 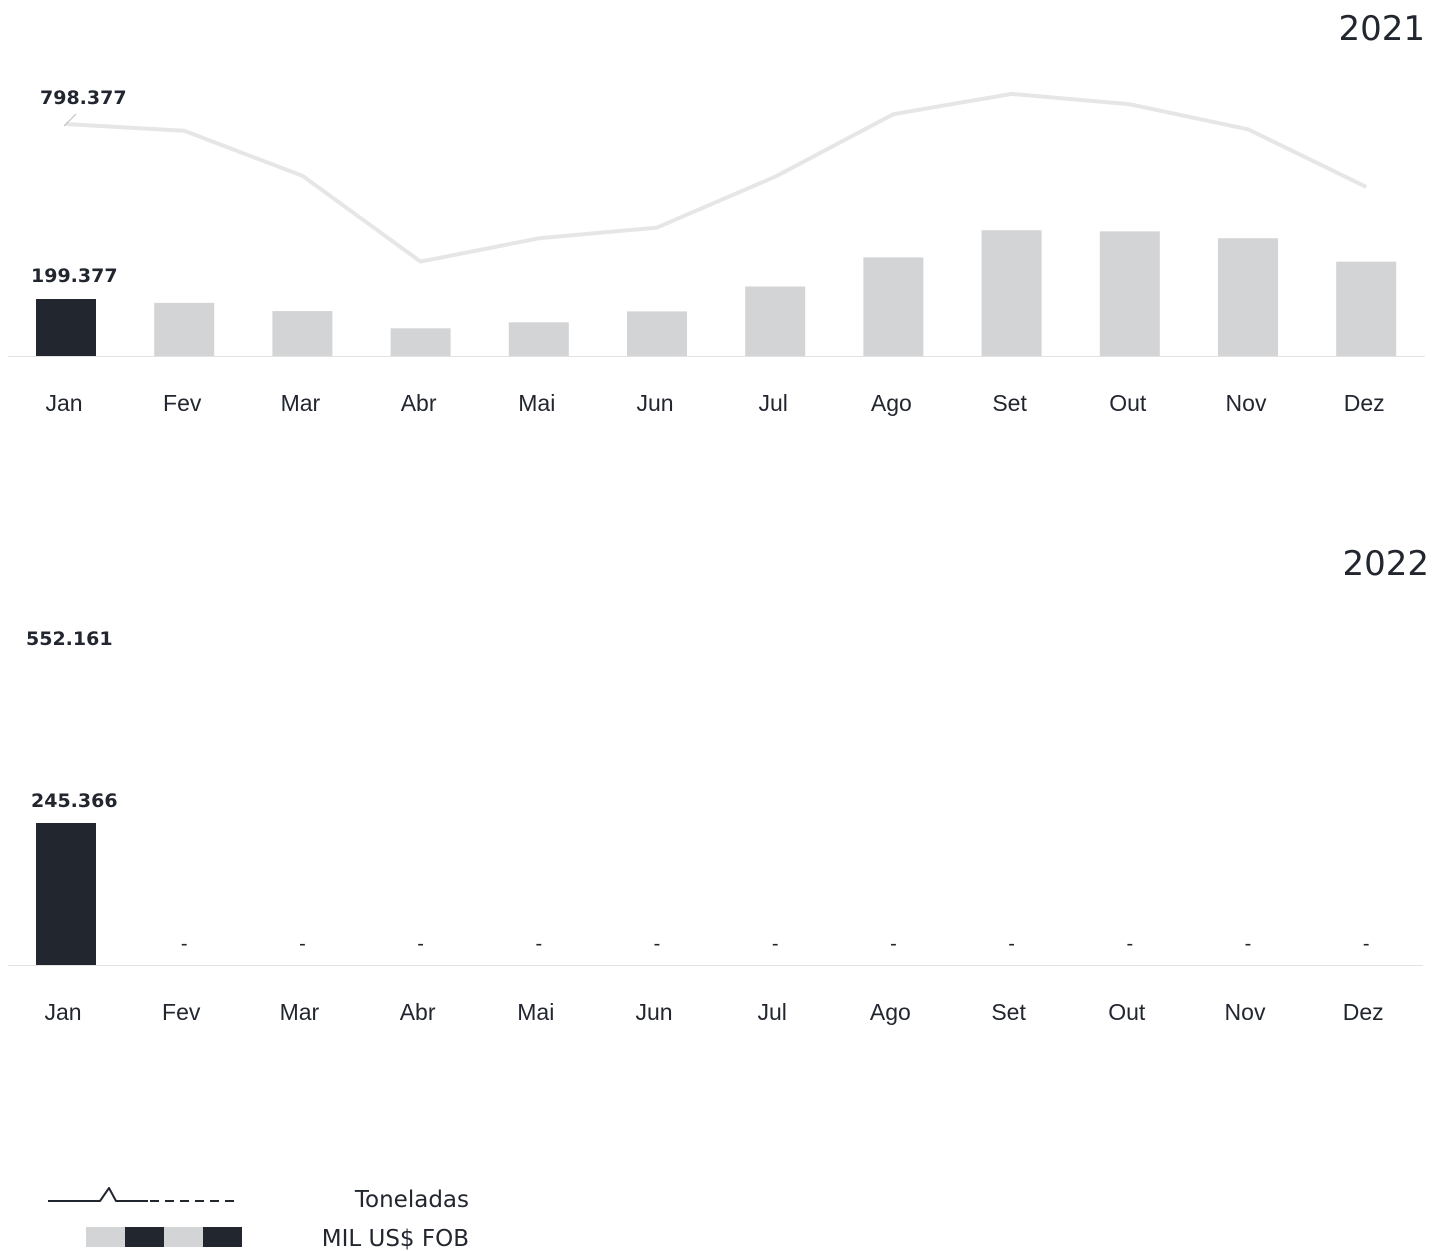 What do you see at coordinates (70, 120) in the screenshot?
I see `chart-2021-line-label-leader` at bounding box center [70, 120].